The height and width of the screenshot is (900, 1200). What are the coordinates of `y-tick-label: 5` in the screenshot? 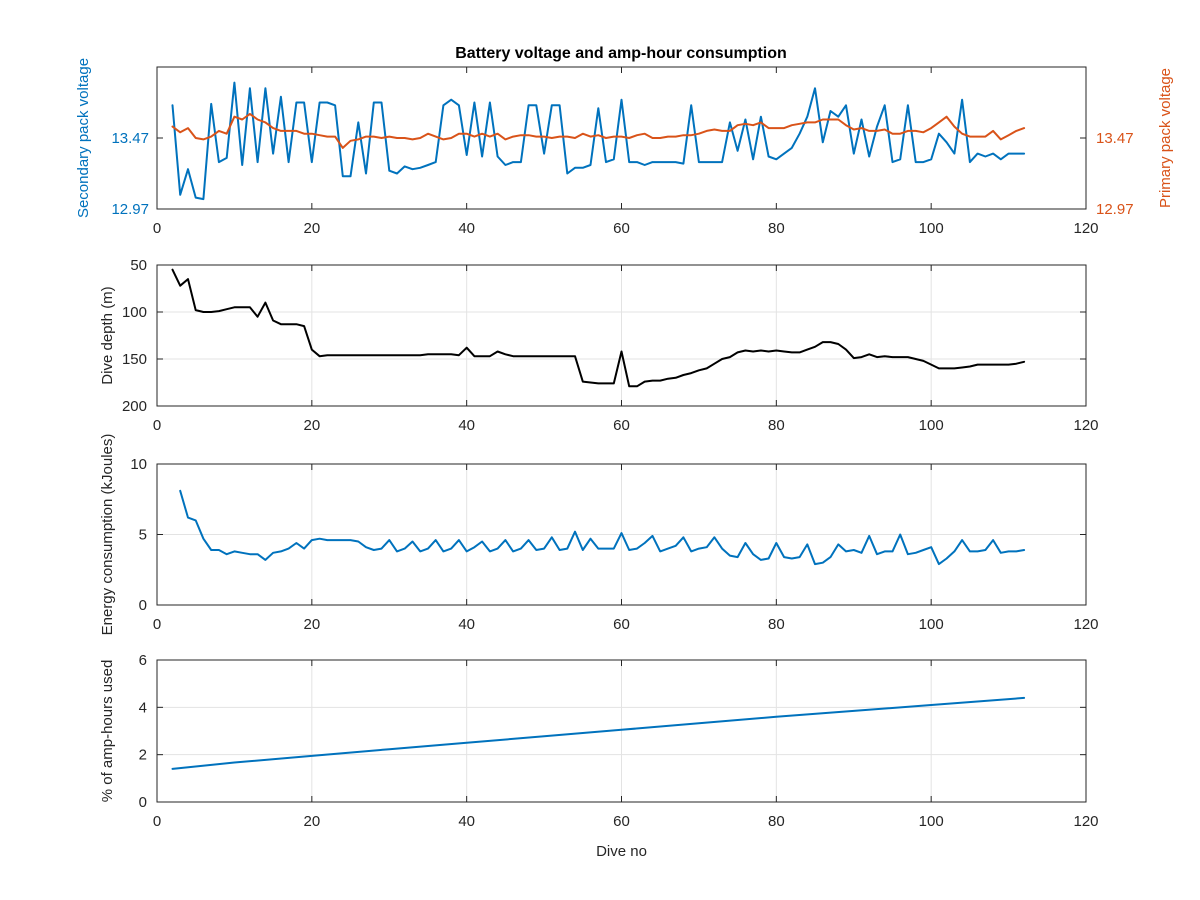 It's located at (143, 535).